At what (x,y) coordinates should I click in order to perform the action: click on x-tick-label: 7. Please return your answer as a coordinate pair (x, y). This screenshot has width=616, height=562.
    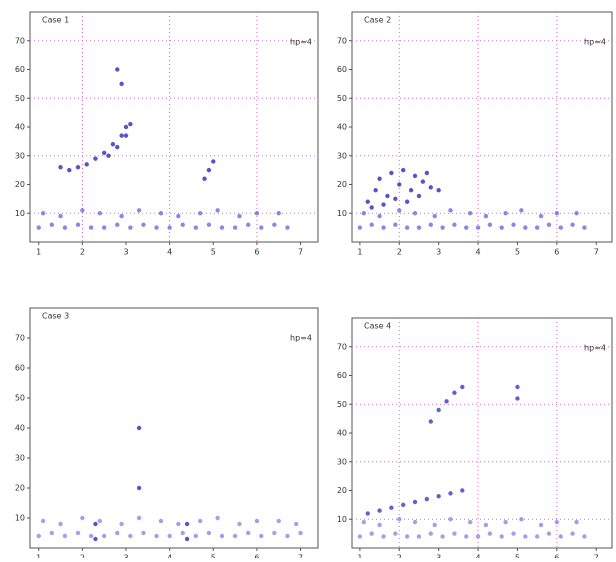
    Looking at the image, I should click on (300, 556).